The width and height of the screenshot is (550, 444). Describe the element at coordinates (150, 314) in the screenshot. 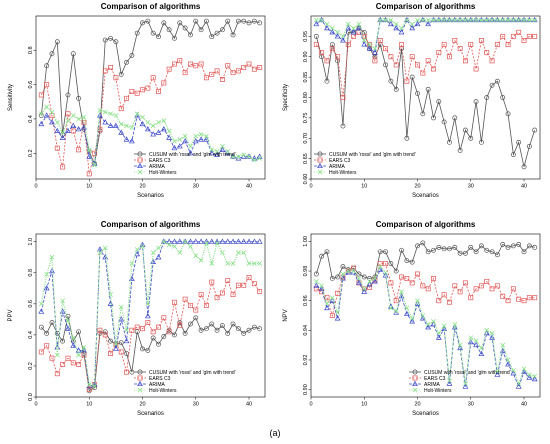

I see `series-hw` at that location.